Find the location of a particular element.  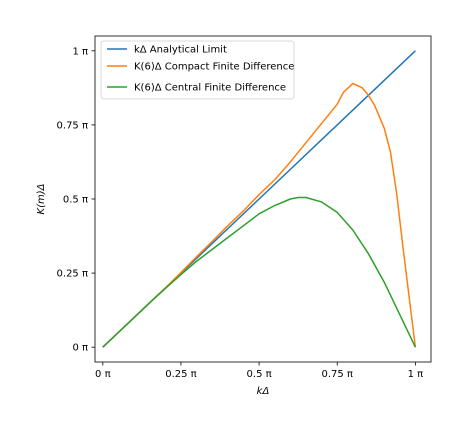

x-tick-label: 1 π is located at coordinates (416, 374).